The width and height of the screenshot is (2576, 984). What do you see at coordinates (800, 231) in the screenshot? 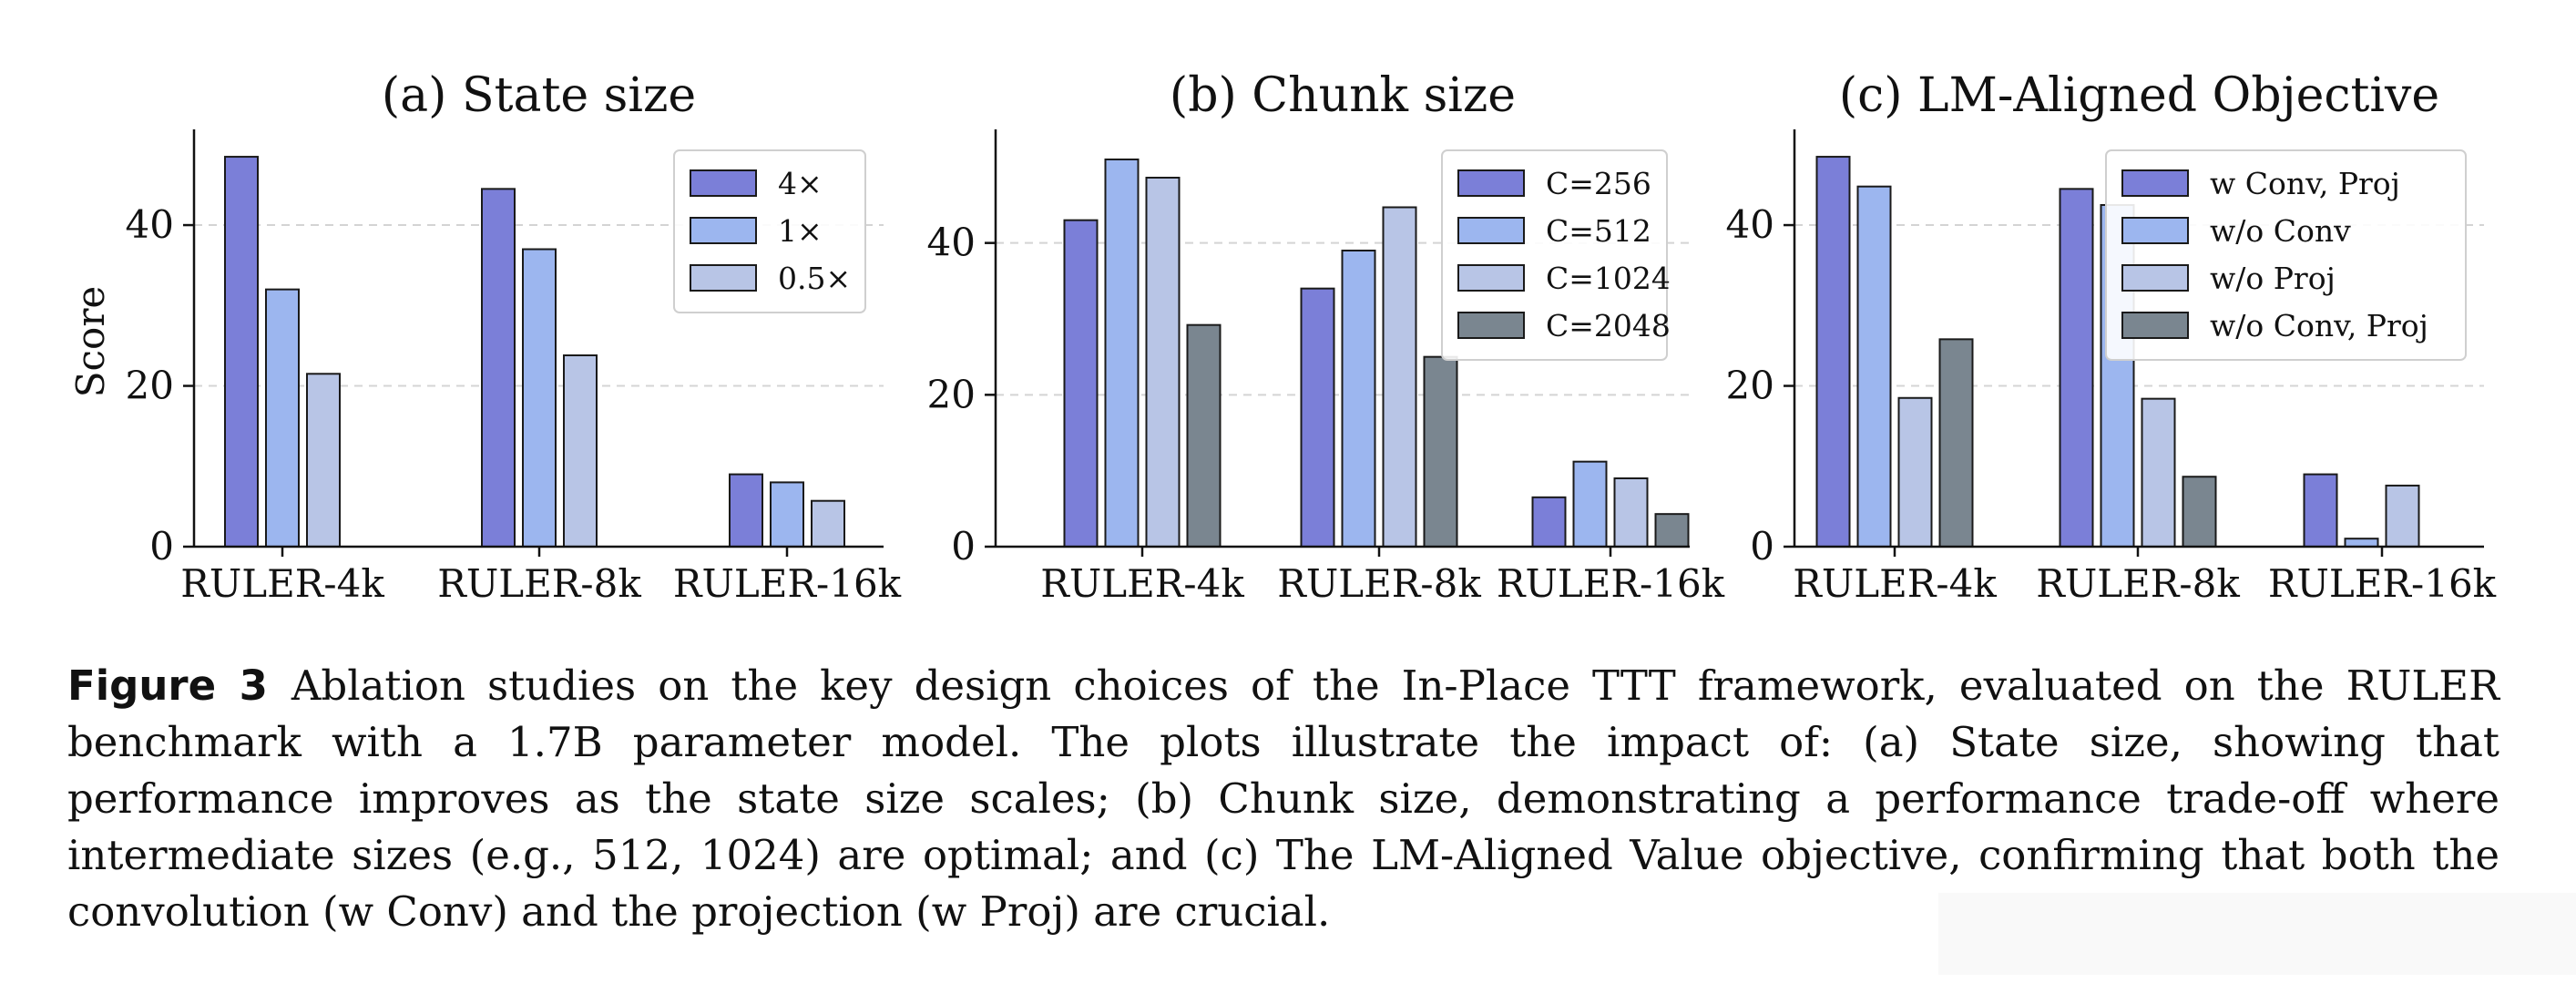
I see `legend-label: 1×` at bounding box center [800, 231].